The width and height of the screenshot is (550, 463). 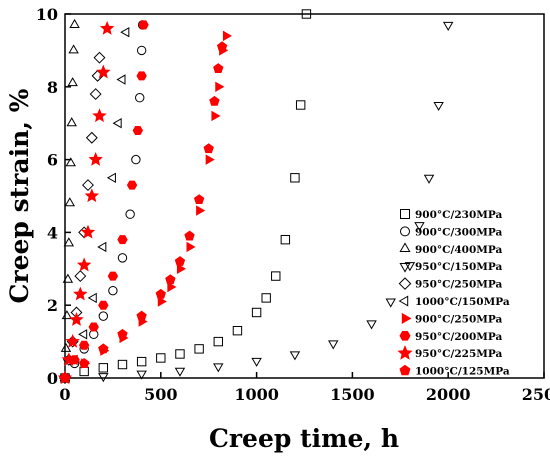 What do you see at coordinates (459, 319) in the screenshot?
I see `legend-label: 900°C/250MPa` at bounding box center [459, 319].